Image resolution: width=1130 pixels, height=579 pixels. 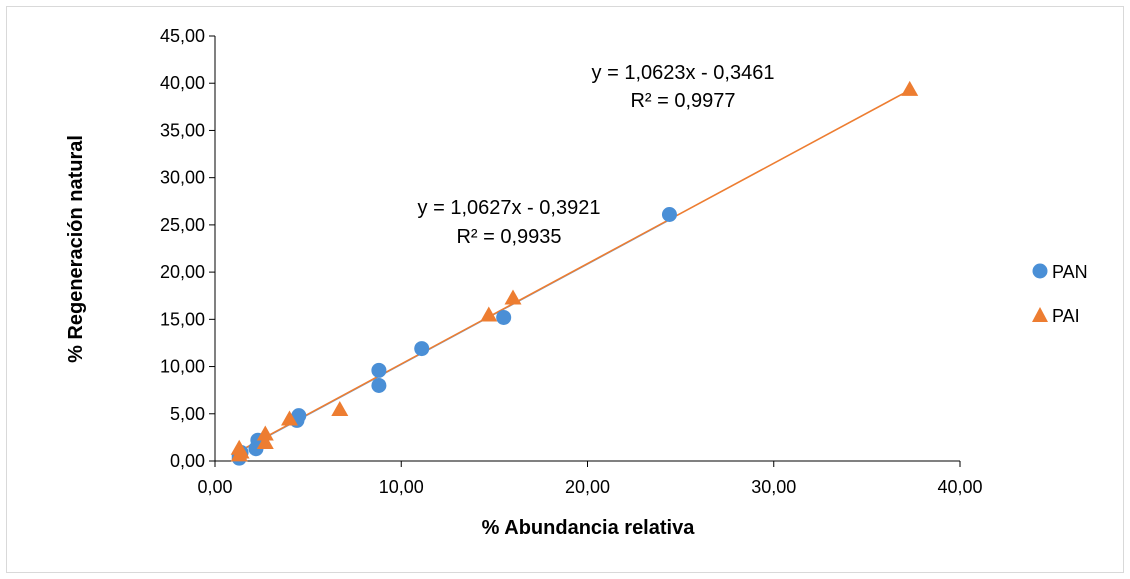 What do you see at coordinates (508, 237) in the screenshot?
I see `pan-r2: R² = 0,9935` at bounding box center [508, 237].